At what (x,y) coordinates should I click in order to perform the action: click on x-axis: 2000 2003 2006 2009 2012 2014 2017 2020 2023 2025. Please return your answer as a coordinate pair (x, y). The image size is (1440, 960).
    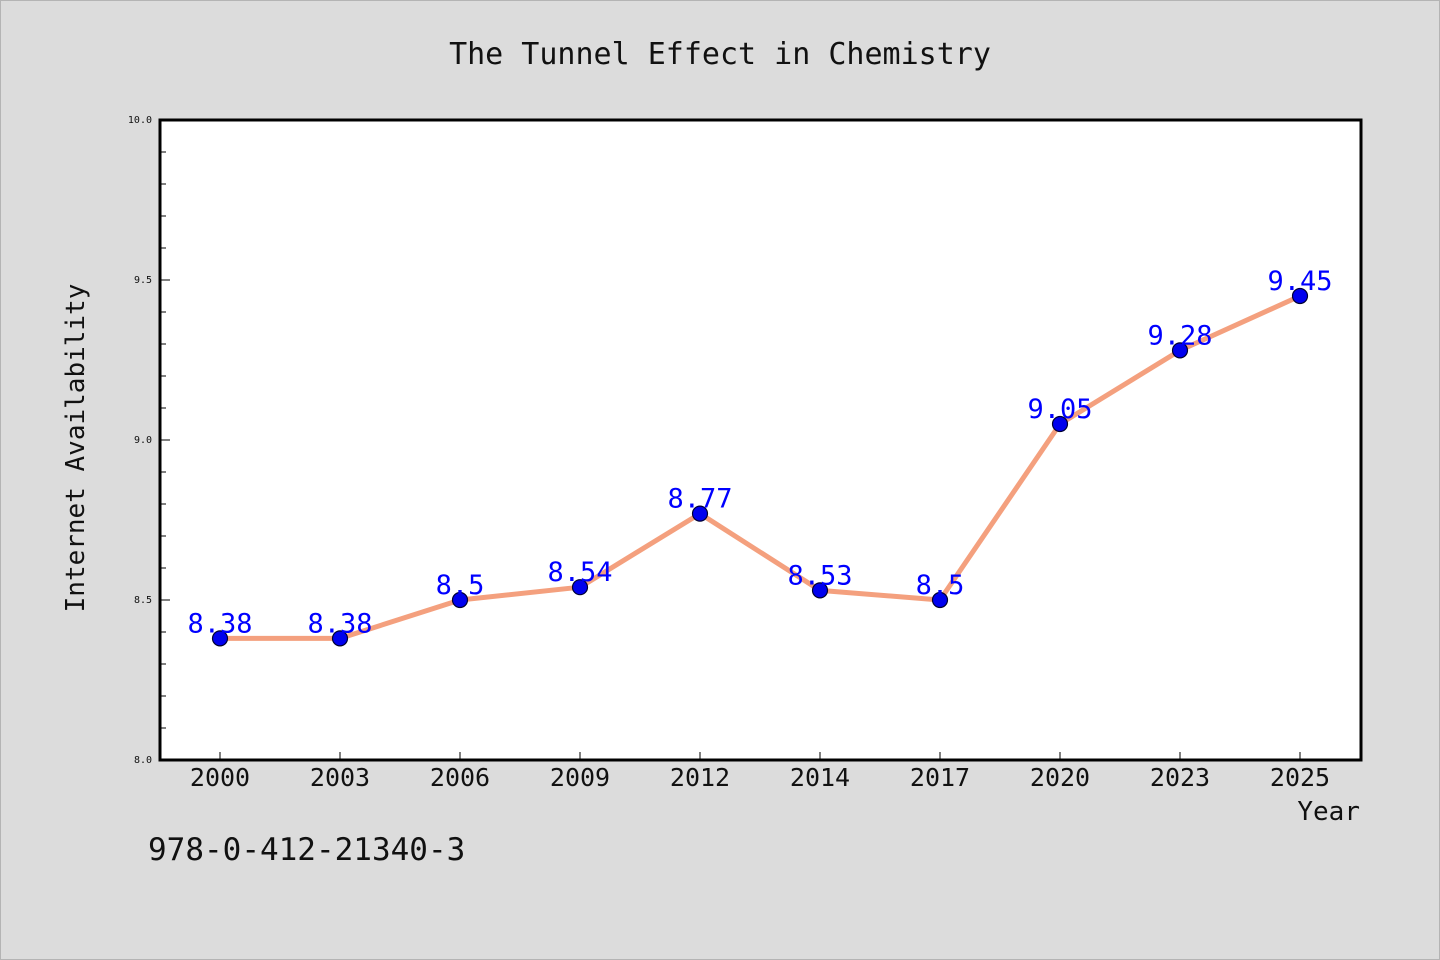
    Looking at the image, I should click on (760, 772).